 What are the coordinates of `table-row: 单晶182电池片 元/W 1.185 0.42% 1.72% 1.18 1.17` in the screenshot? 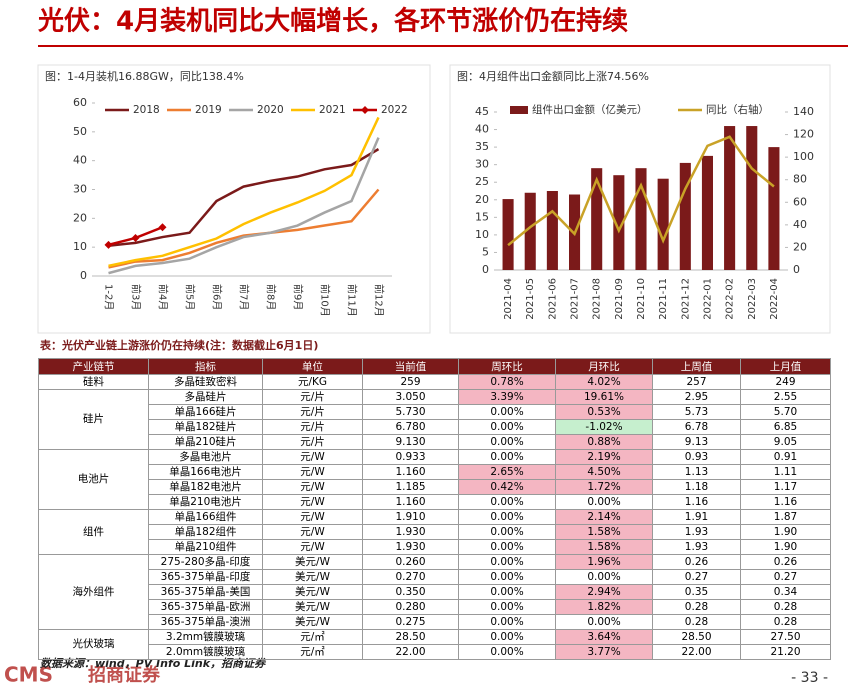 It's located at (435, 487).